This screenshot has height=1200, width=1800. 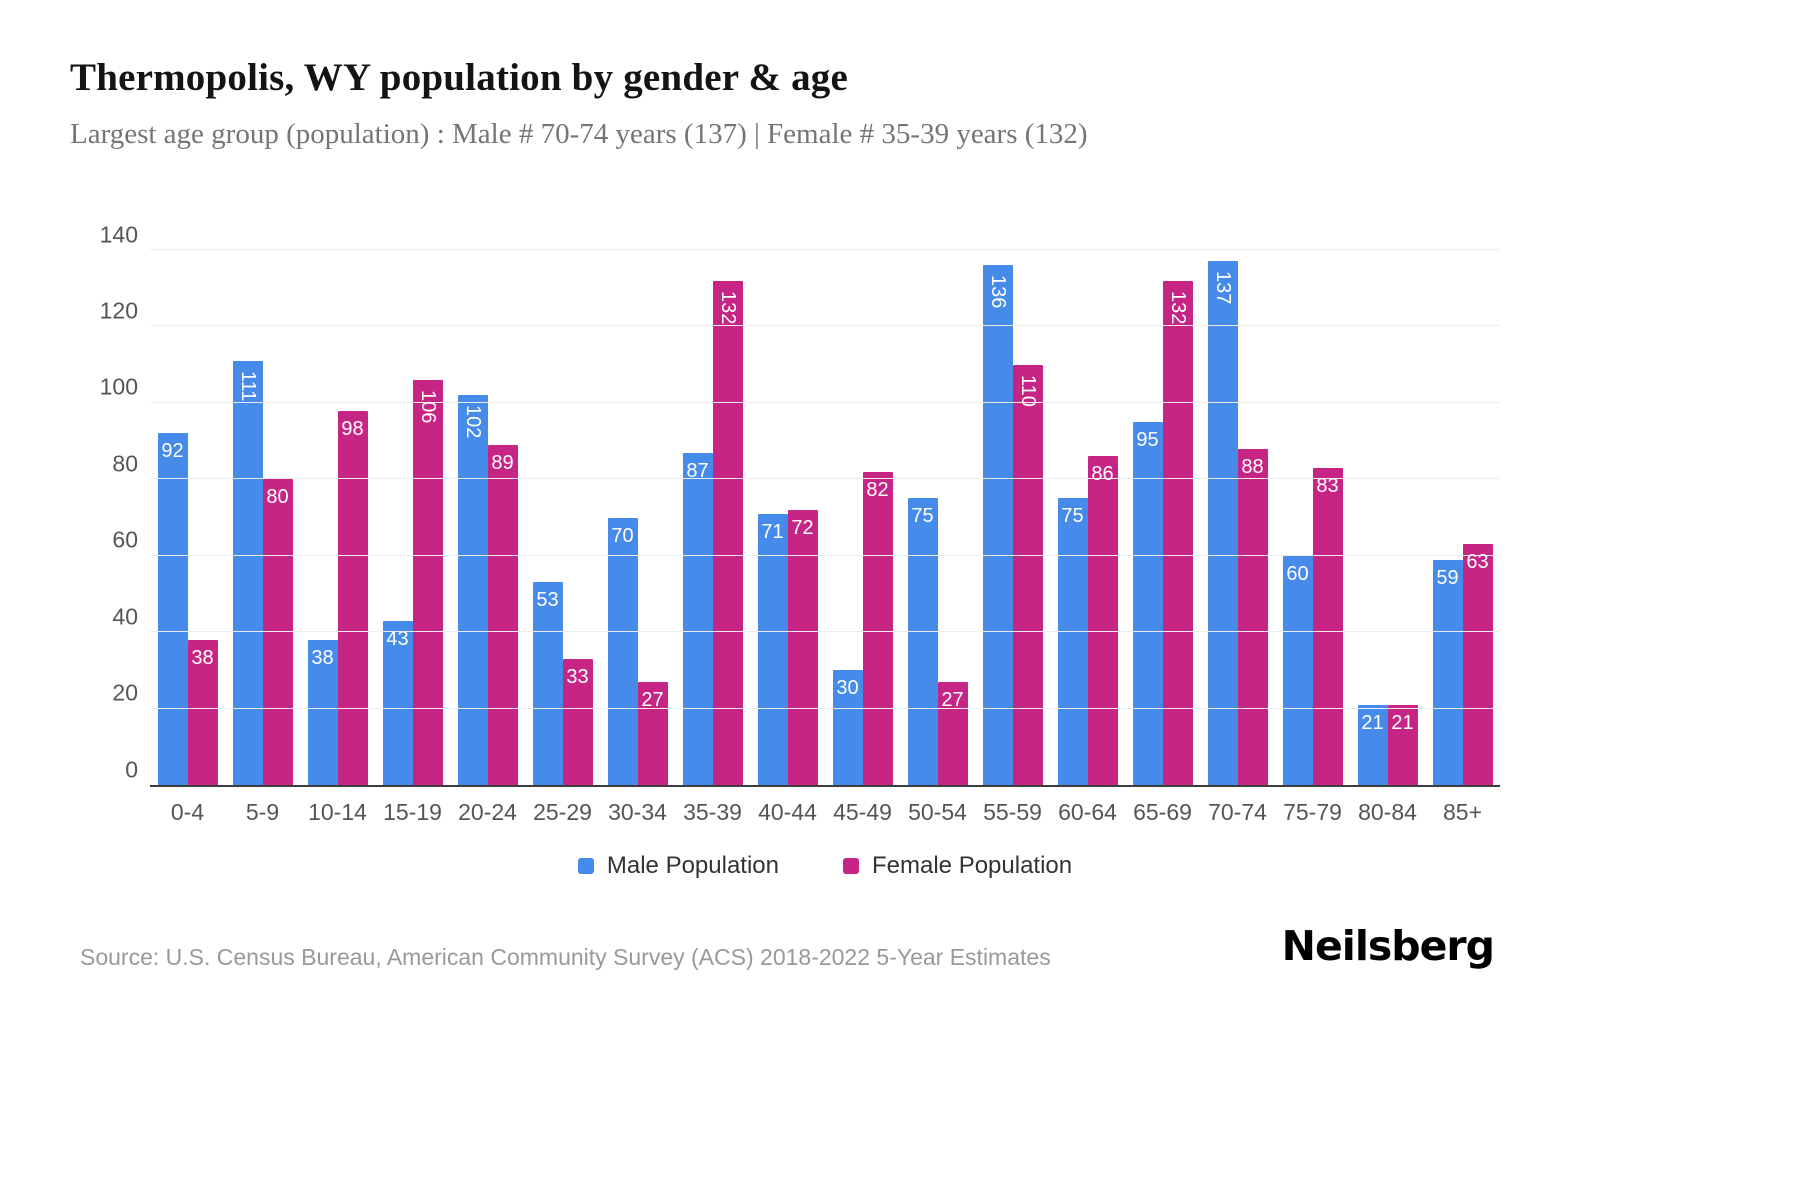 I want to click on x-axis-category-label: 35-39, so click(x=712, y=812).